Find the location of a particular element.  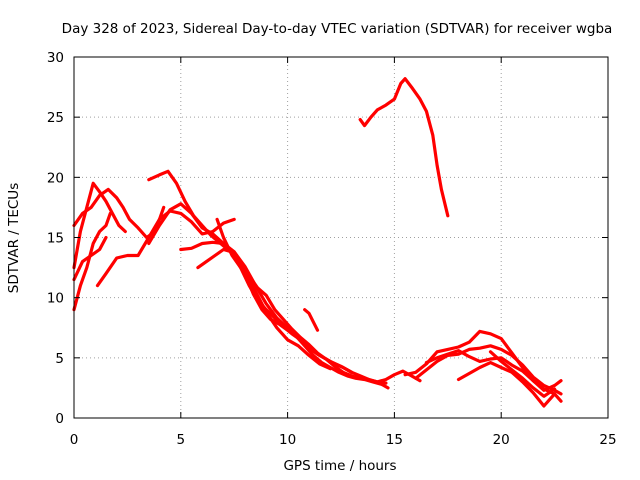

y-tick-label: 15 is located at coordinates (55, 239).